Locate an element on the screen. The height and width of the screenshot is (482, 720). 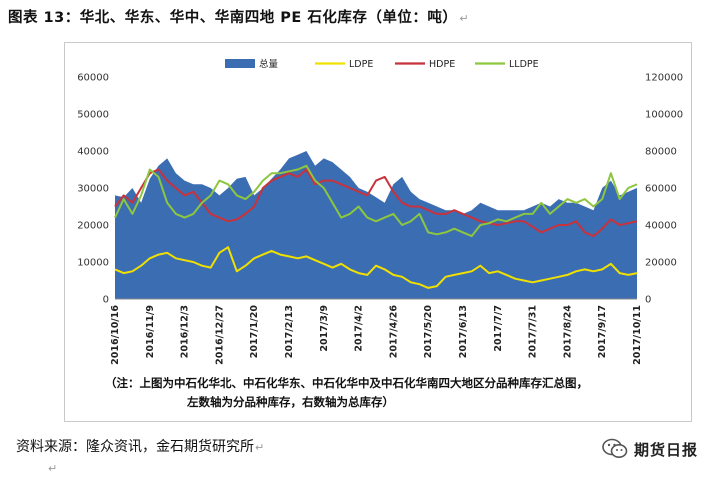
series-line-lldpe is located at coordinates (376, 201).